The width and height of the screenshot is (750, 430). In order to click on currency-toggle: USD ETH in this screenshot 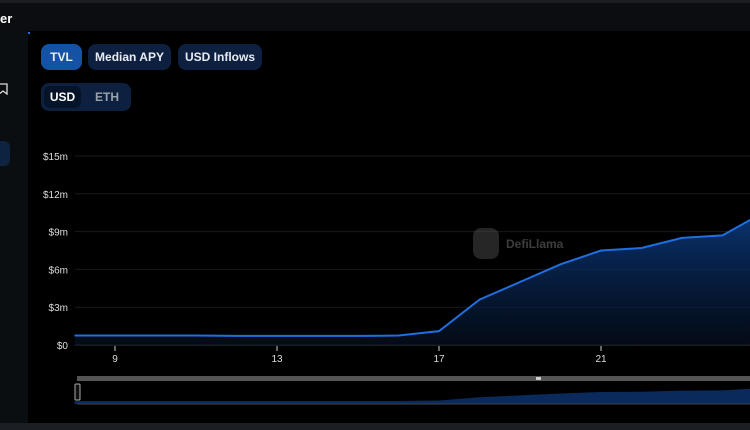, I will do `click(86, 97)`.